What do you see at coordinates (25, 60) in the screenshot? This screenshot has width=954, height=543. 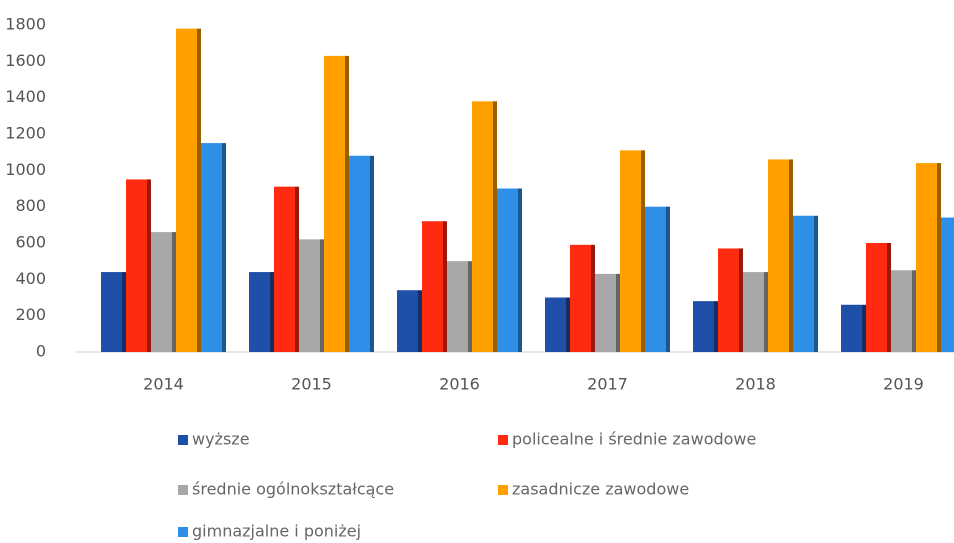 I see `y-tick-label: 1600` at bounding box center [25, 60].